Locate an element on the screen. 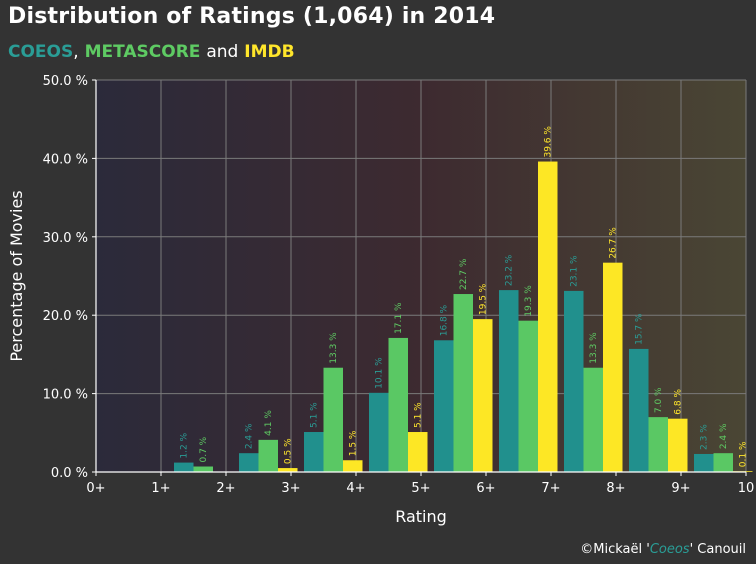 The image size is (756, 564). bar-metascore-6+ is located at coordinates (528, 396).